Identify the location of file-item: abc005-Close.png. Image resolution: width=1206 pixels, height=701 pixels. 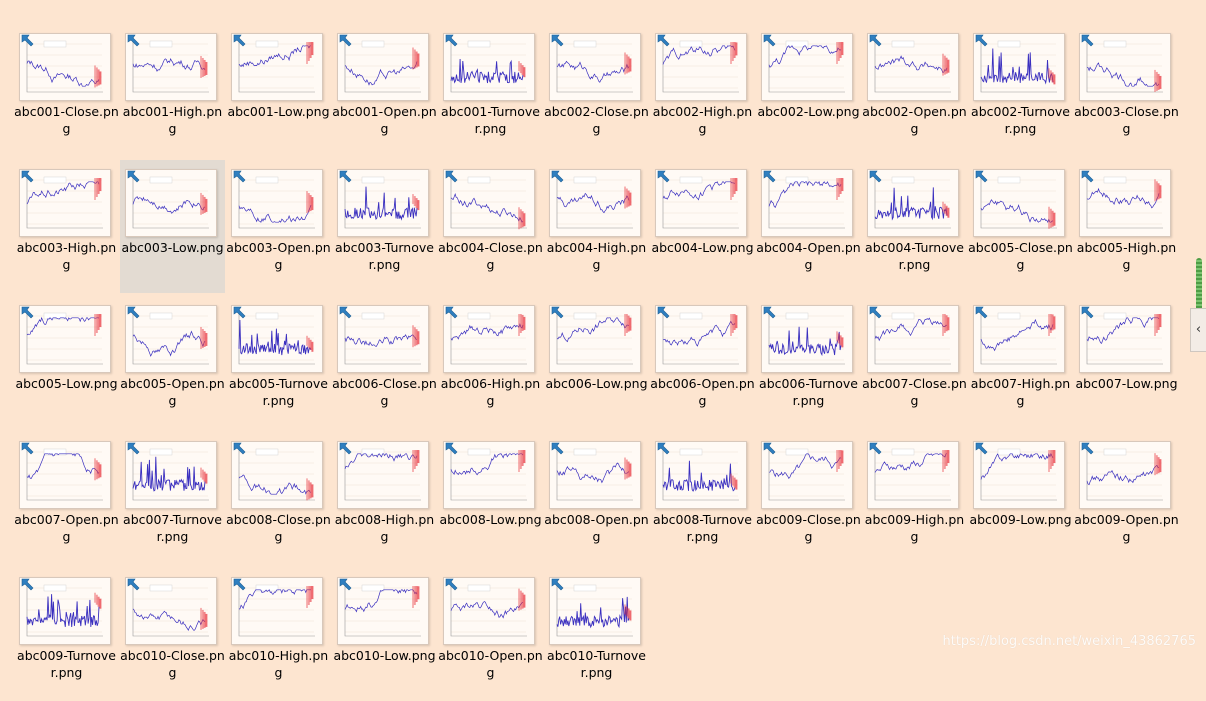
(1020, 226).